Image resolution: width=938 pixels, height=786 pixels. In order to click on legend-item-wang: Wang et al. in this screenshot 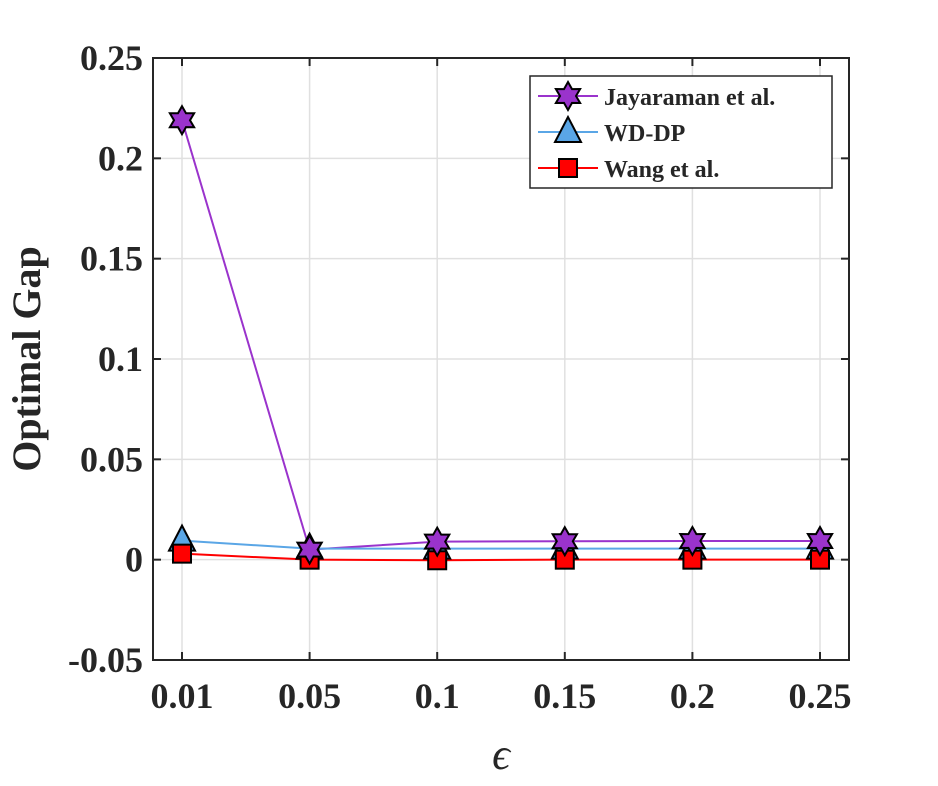, I will do `click(628, 170)`.